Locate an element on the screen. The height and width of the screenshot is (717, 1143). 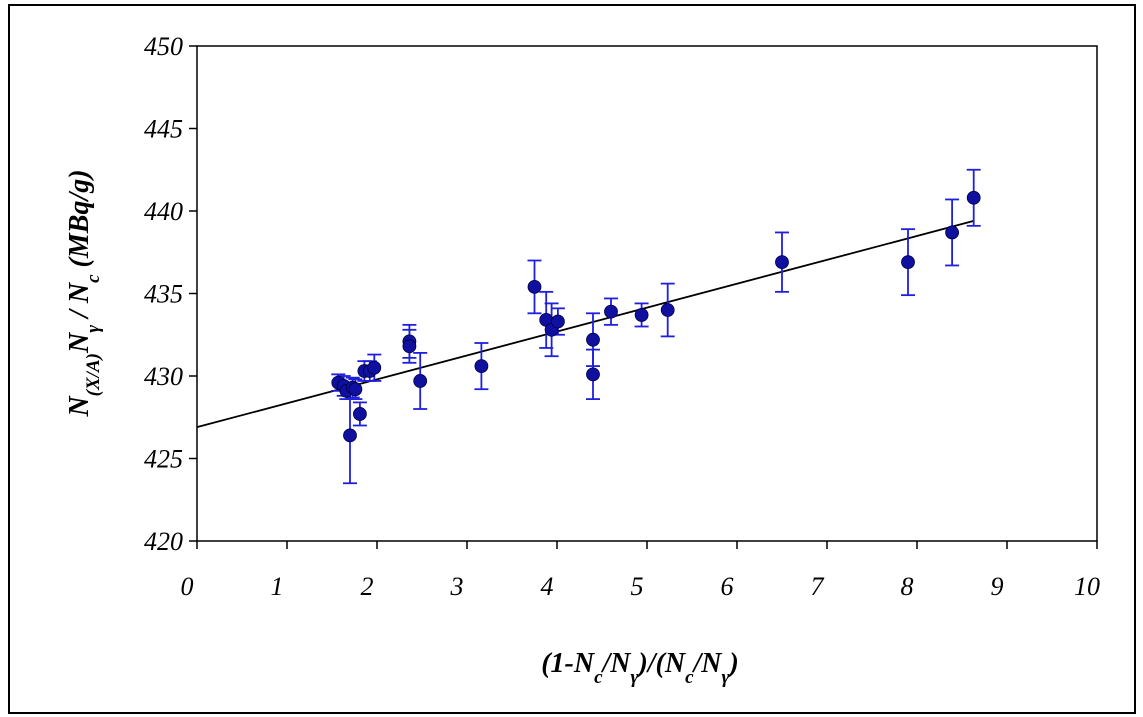
x-tick-label: 10 is located at coordinates (1087, 586).